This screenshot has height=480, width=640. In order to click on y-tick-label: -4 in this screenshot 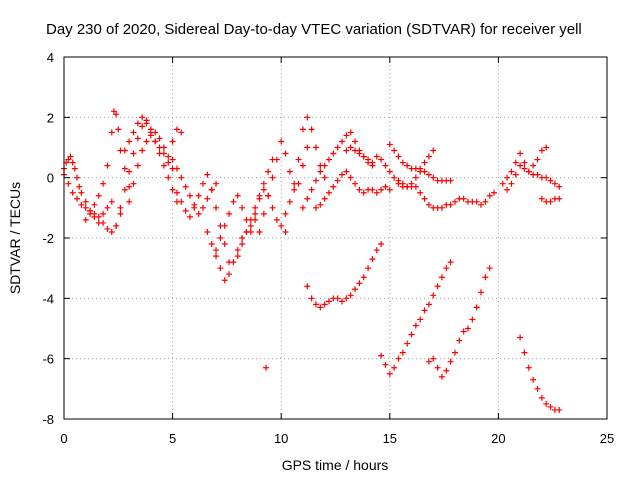, I will do `click(48, 298)`.